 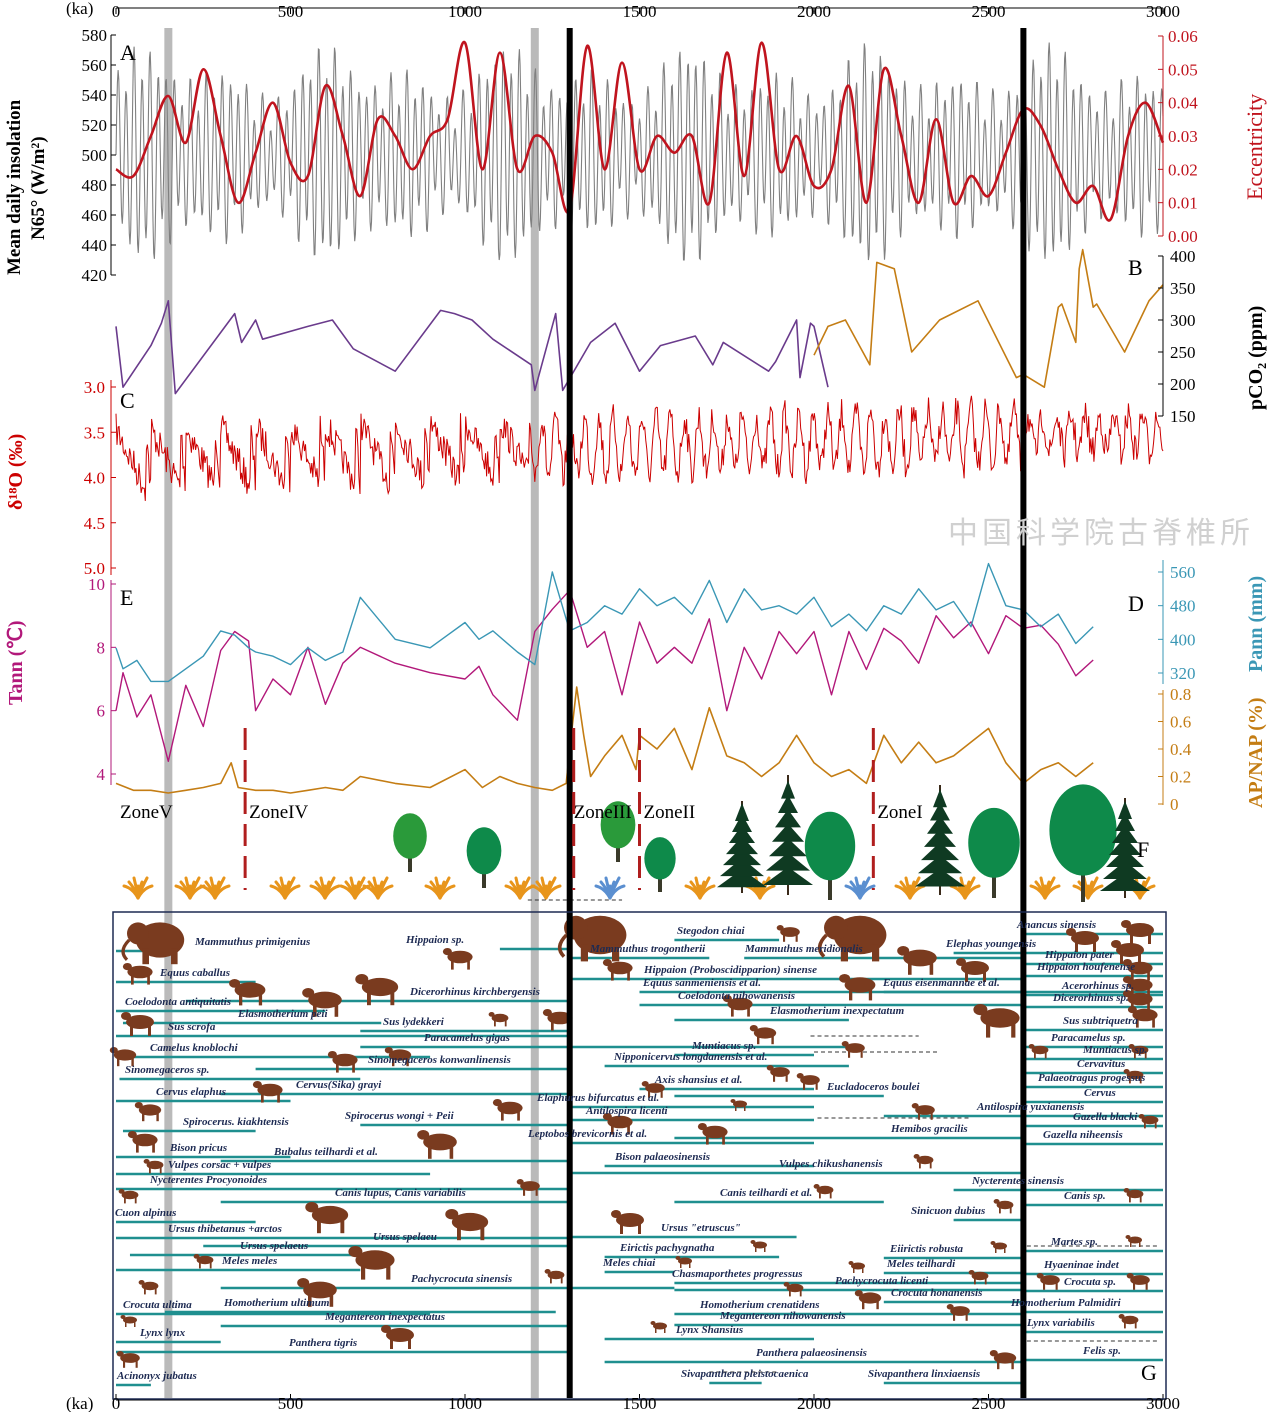 What do you see at coordinates (1183, 256) in the screenshot?
I see `co2-tick-label: 400` at bounding box center [1183, 256].